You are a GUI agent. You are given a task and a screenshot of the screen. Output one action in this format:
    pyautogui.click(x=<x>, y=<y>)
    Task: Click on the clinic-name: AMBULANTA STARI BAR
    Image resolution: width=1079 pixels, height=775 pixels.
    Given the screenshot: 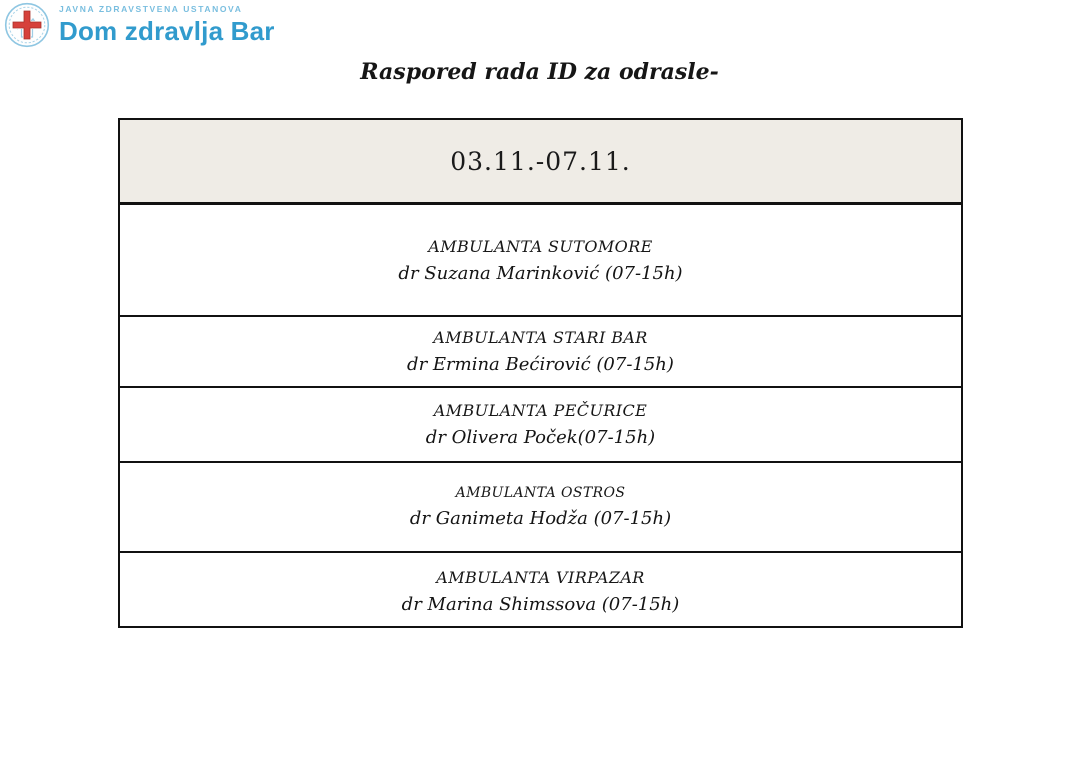 What is the action you would take?
    pyautogui.click(x=540, y=337)
    